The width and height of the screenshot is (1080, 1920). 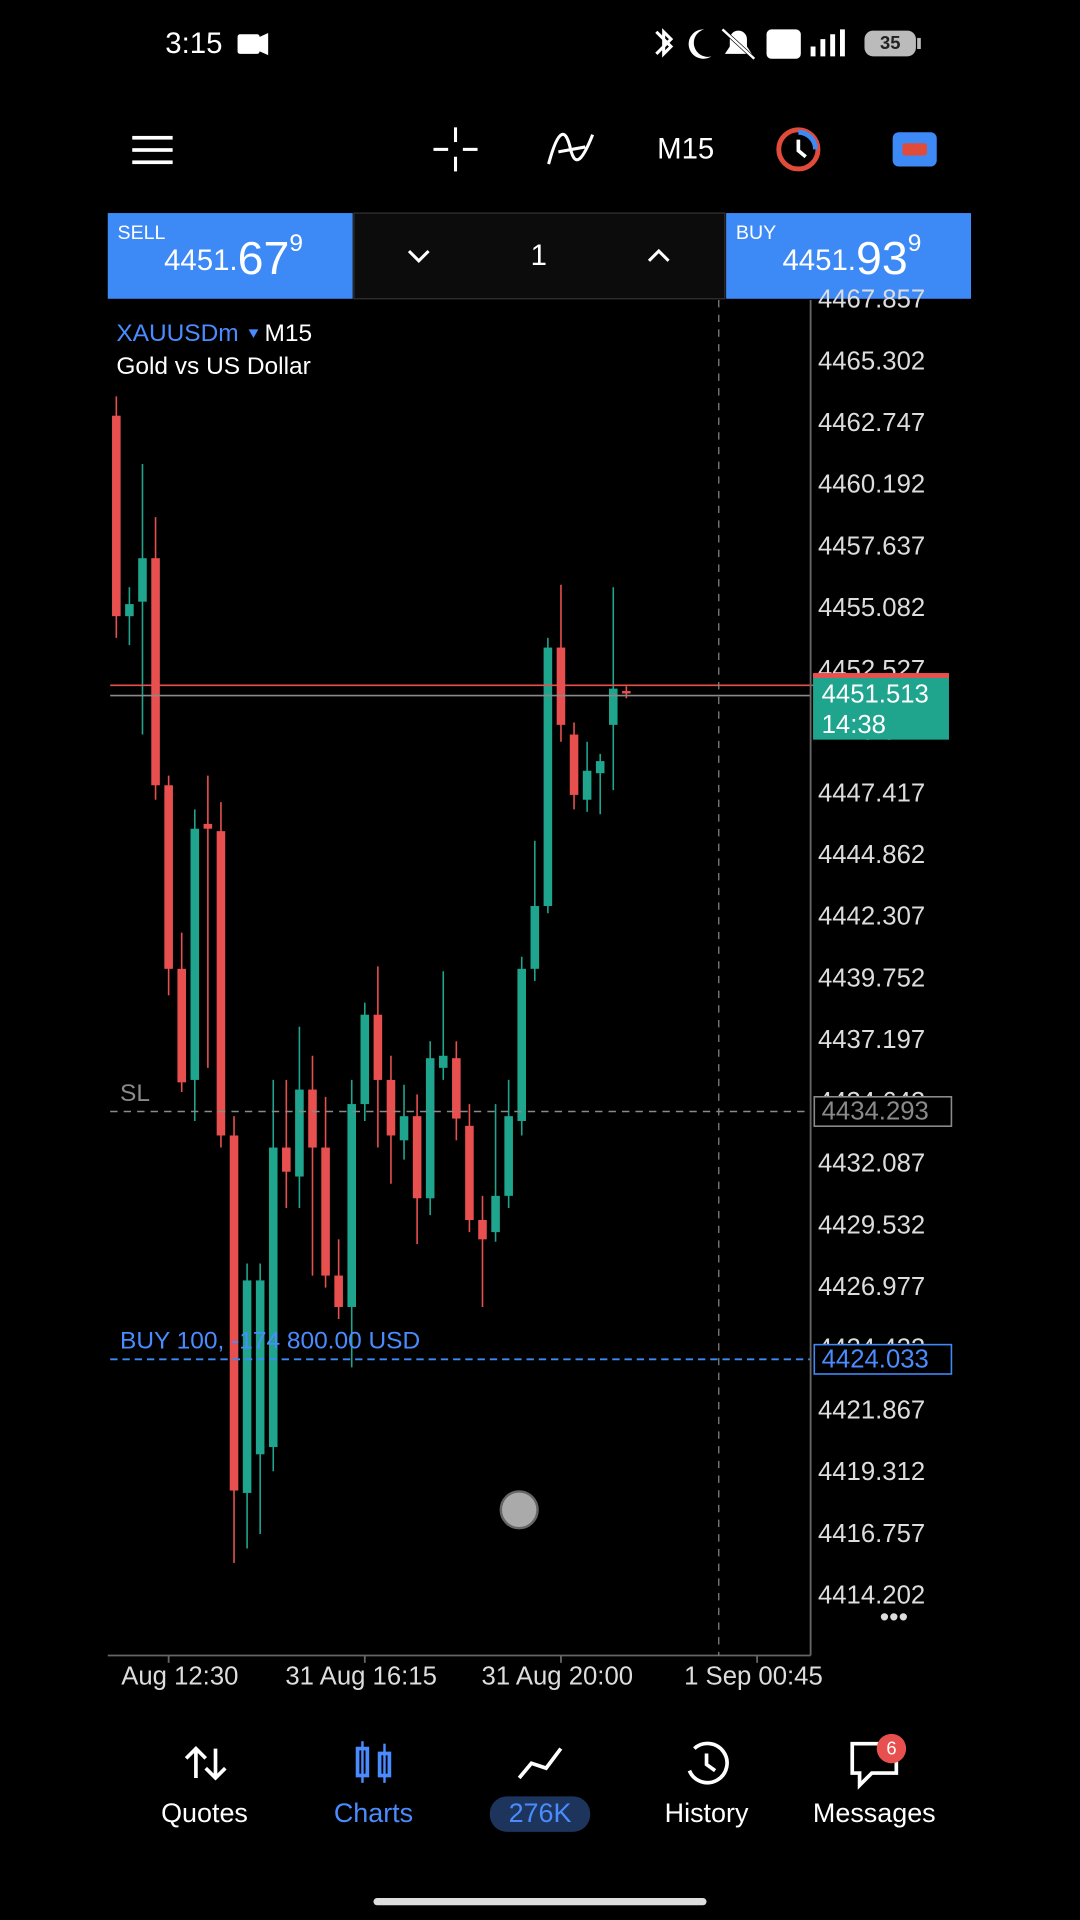 I want to click on volume-up, so click(x=658, y=255).